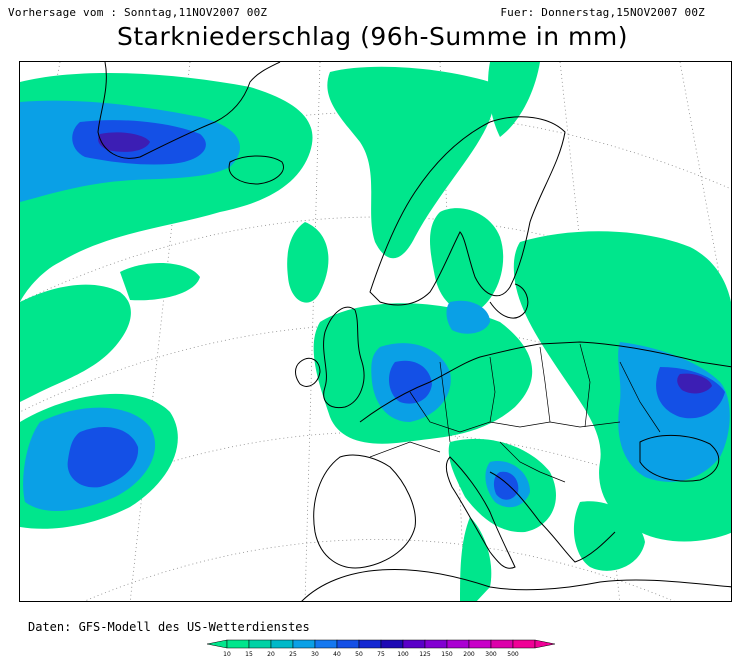 This screenshot has width=745, height=668. Describe the element at coordinates (249, 654) in the screenshot. I see `legend-level-label: 15` at that location.